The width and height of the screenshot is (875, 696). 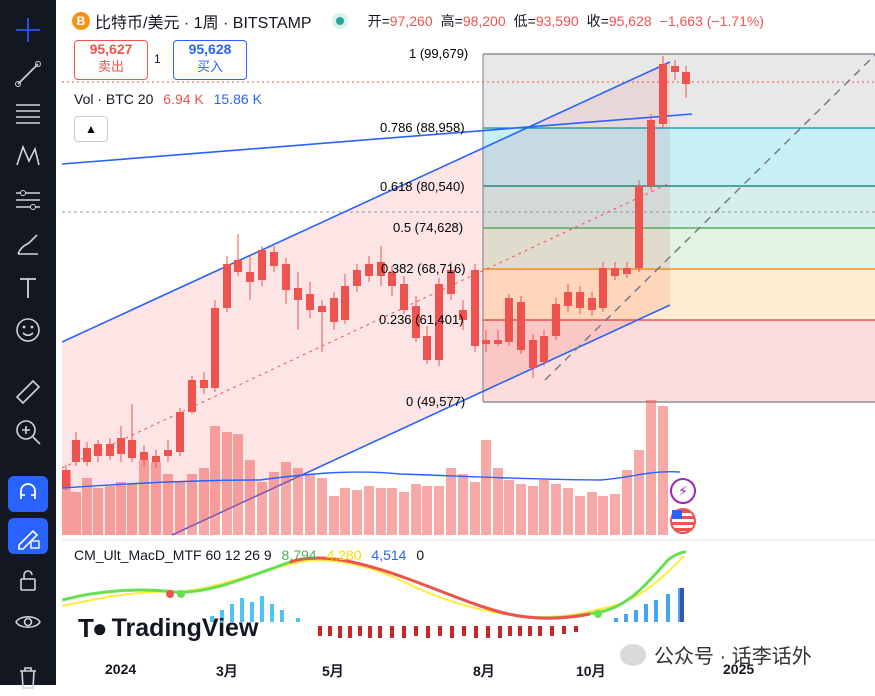 I want to click on crosshair-icon, so click(x=28, y=30).